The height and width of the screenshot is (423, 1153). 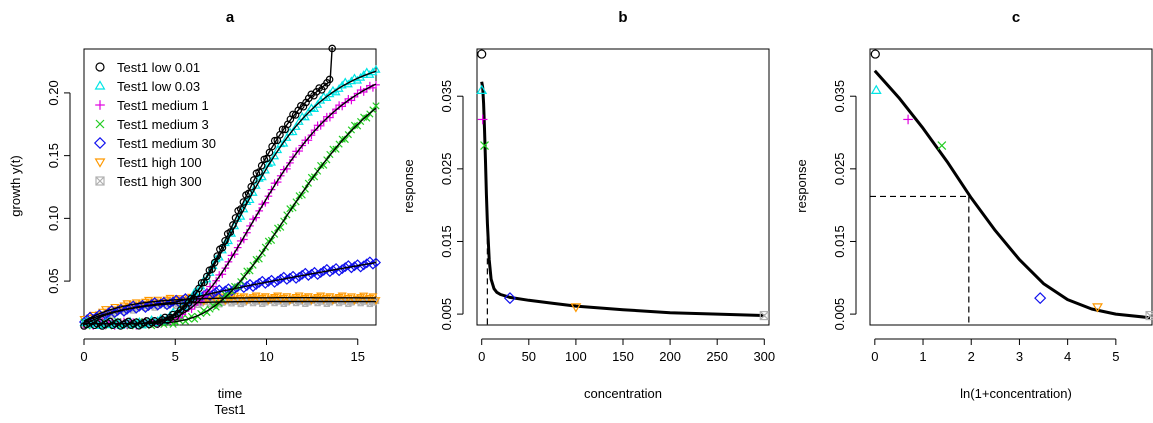 I want to click on panel-a-title: a, so click(x=230, y=17).